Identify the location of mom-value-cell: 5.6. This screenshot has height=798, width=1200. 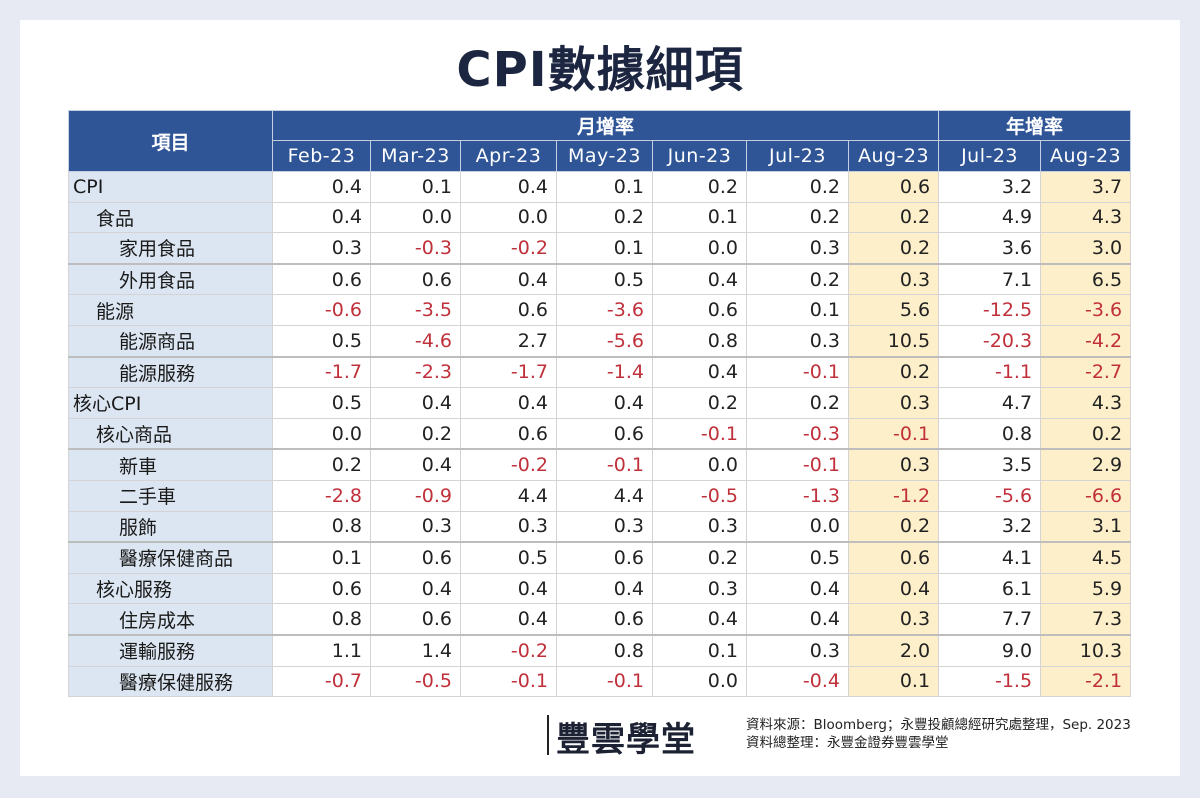
(893, 310).